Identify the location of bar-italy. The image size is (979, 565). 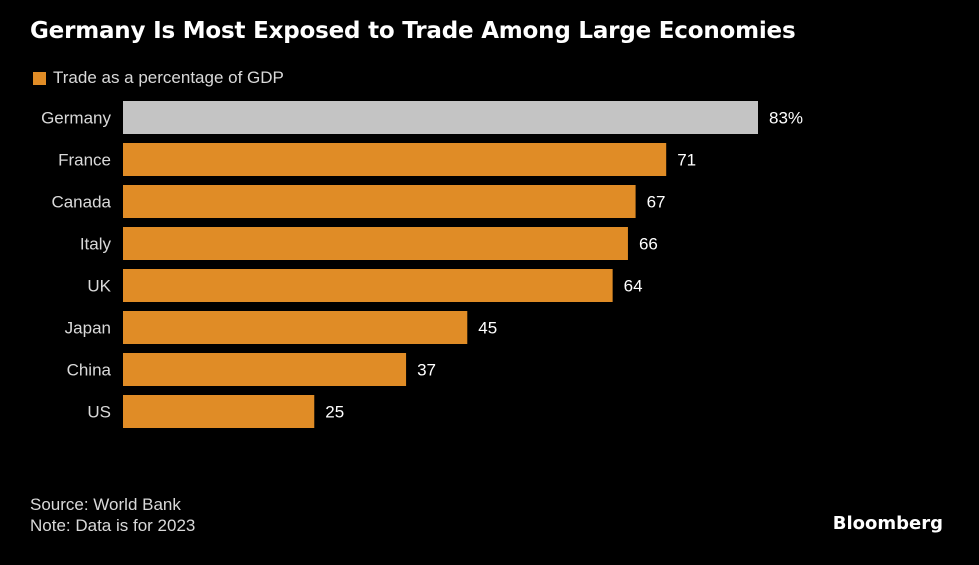
(375, 243).